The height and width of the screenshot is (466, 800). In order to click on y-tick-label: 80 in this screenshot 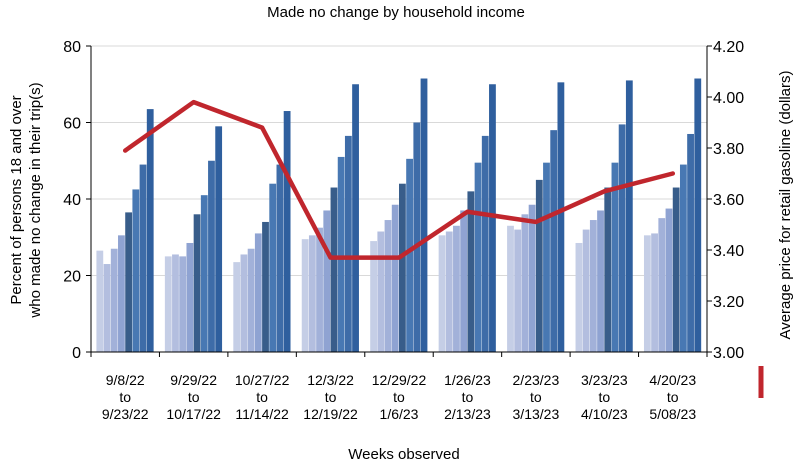, I will do `click(72, 47)`.